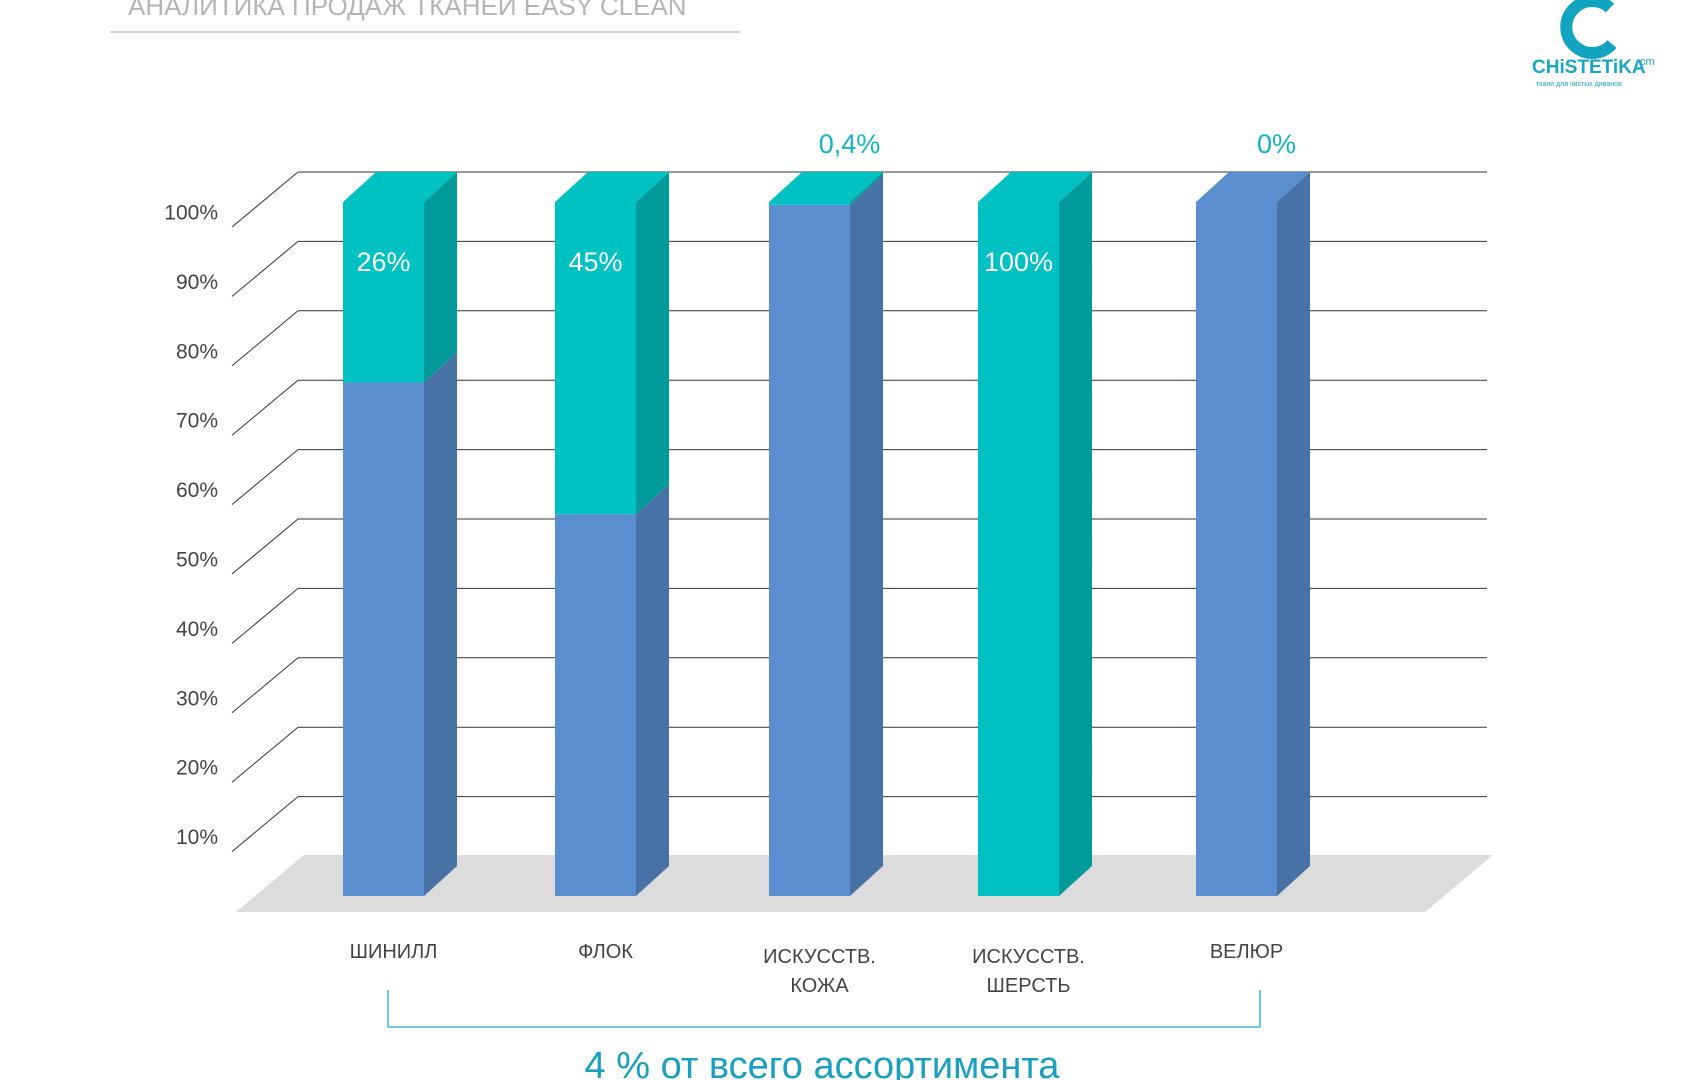 The height and width of the screenshot is (1080, 1684). Describe the element at coordinates (1276, 144) in the screenshot. I see `data-label: 0%` at that location.